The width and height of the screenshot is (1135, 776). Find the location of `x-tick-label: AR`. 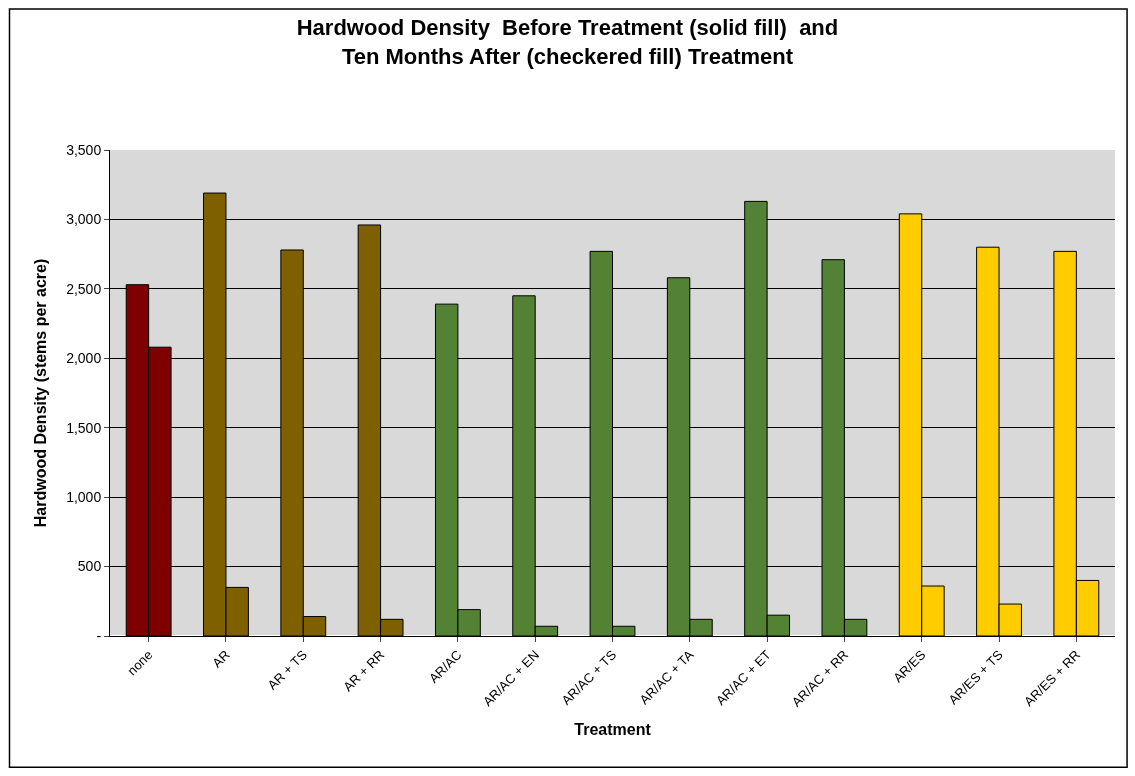

x-tick-label: AR is located at coordinates (221, 659).